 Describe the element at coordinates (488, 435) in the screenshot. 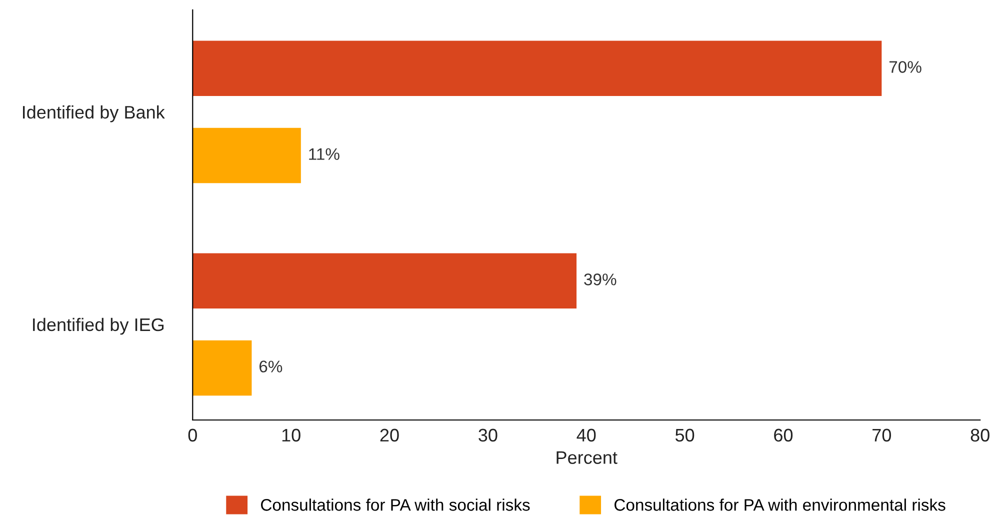

I see `x-tick-label: 30` at that location.